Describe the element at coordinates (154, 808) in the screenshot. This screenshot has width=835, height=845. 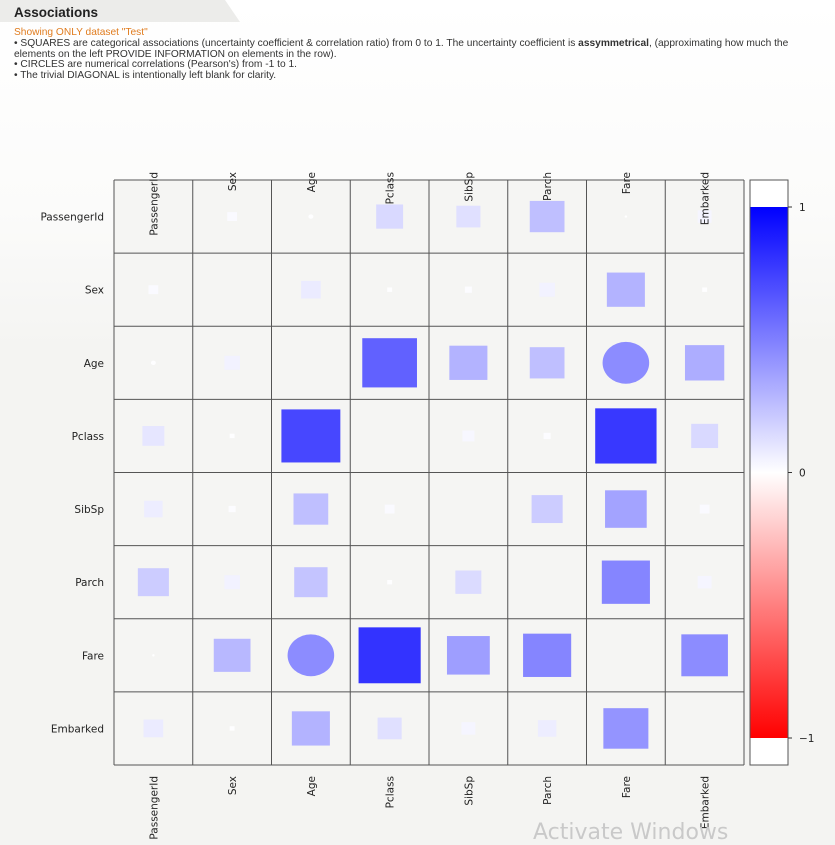
I see `bottom-column-label-passengerid: PassengerId` at that location.